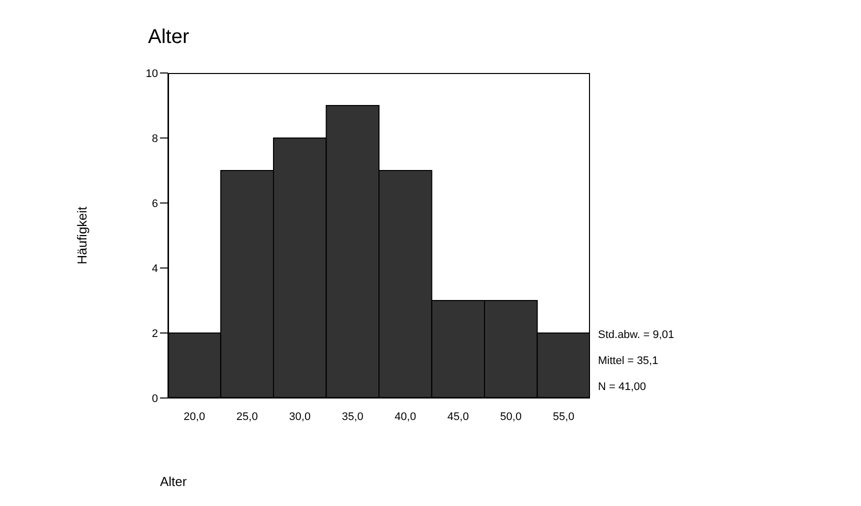 This screenshot has width=861, height=506. Describe the element at coordinates (628, 361) in the screenshot. I see `text: Mittel = 35,1` at that location.